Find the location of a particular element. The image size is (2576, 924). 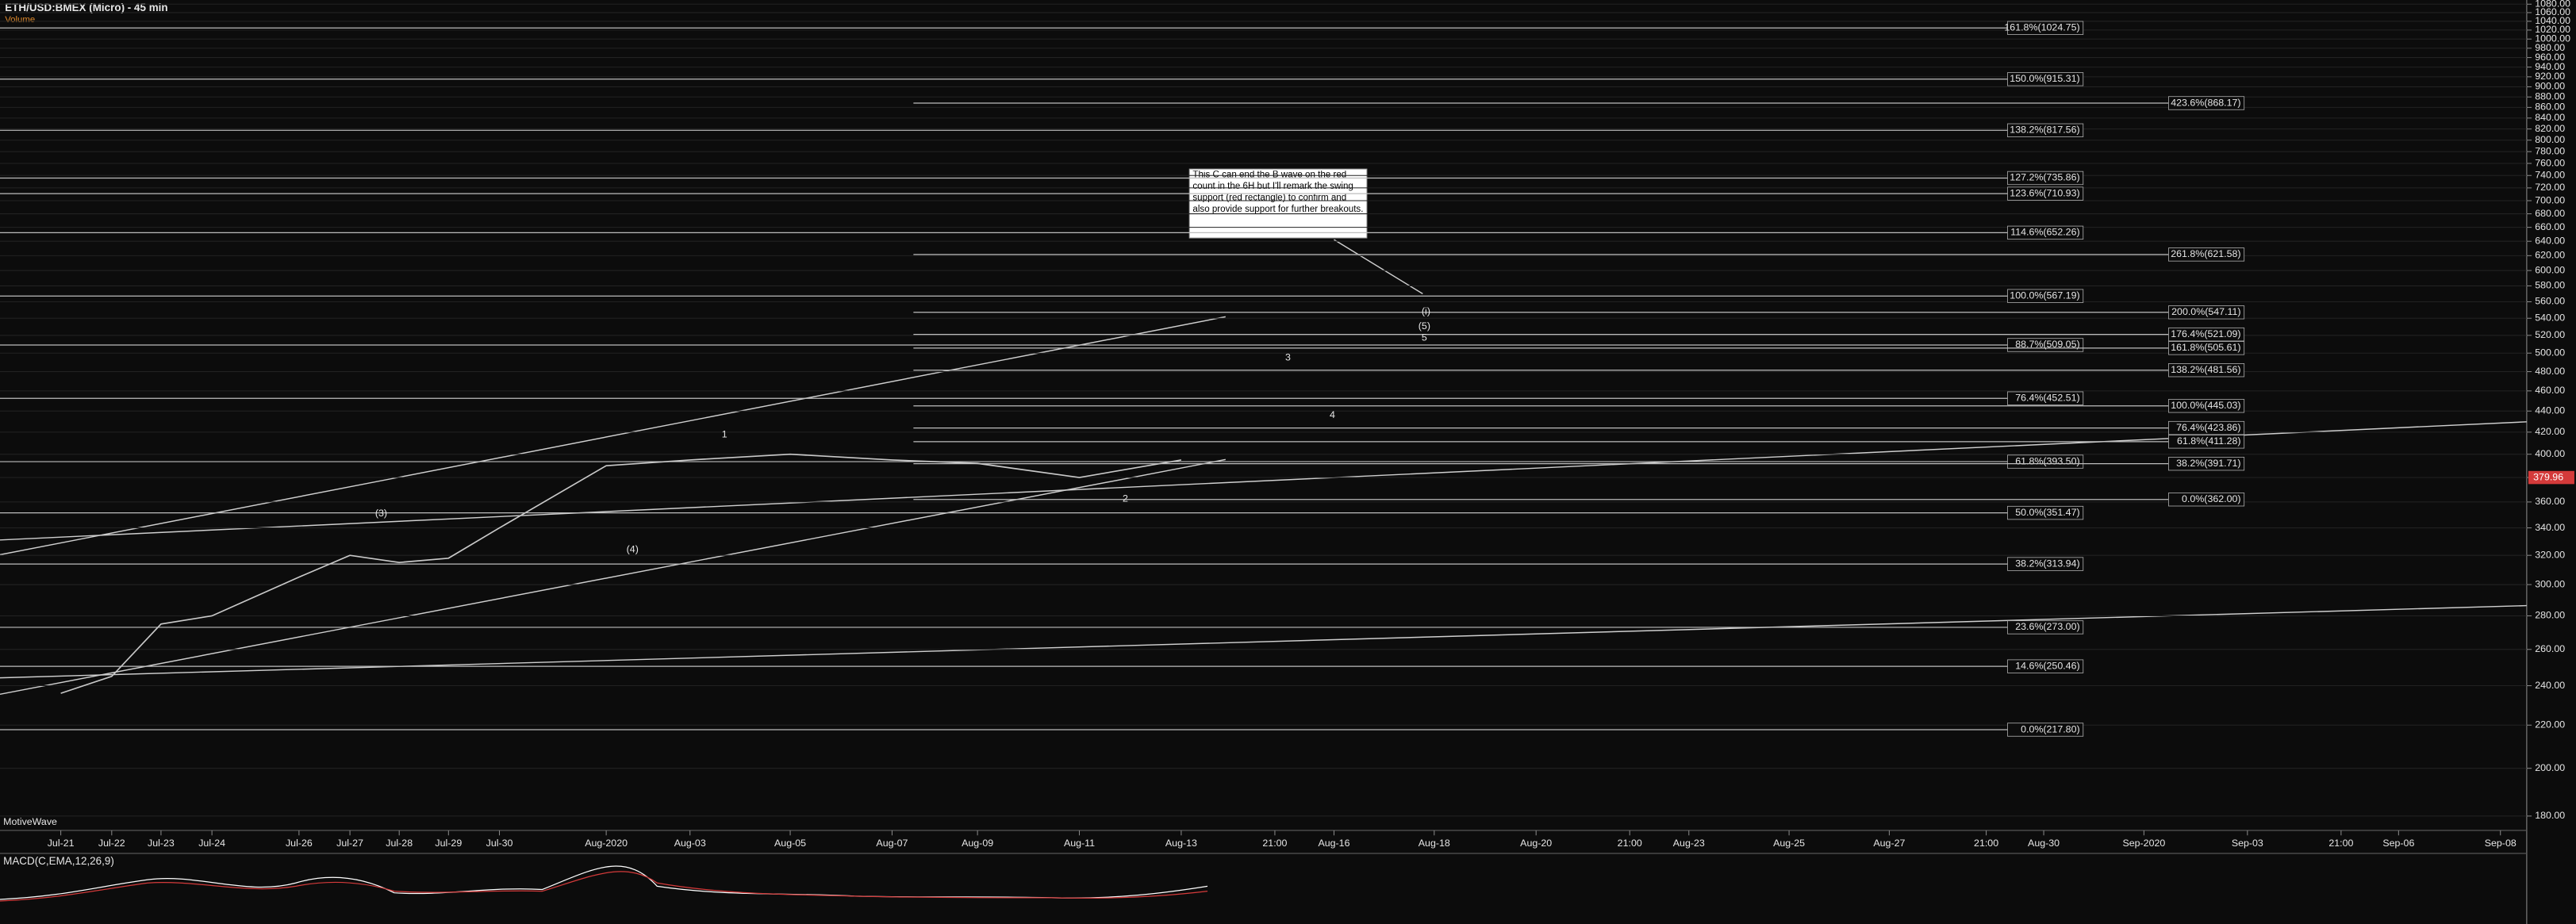

y-tick-label: 600.00 is located at coordinates (2550, 269).